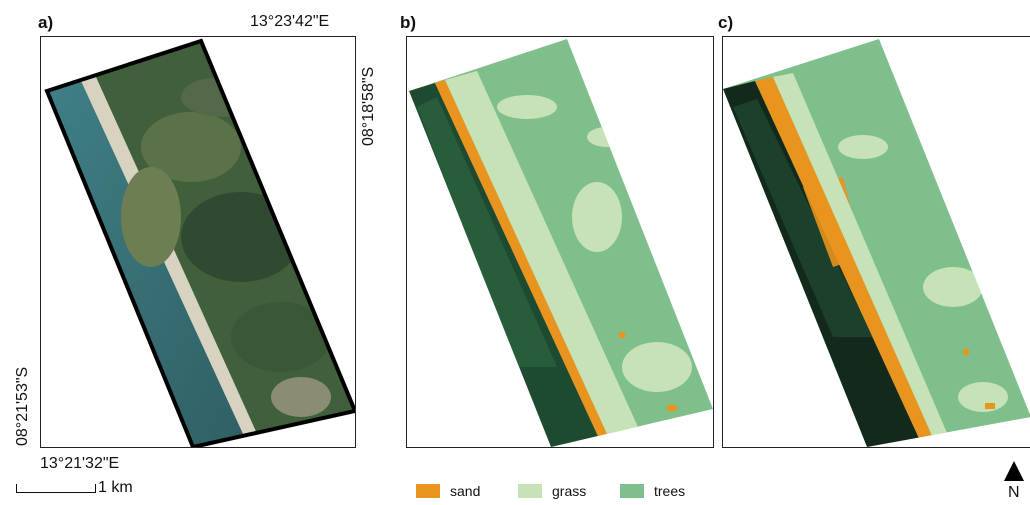 This screenshot has height=505, width=1030. Describe the element at coordinates (80, 463) in the screenshot. I see `bottom-left-longitude: 13°21'32"E` at that location.